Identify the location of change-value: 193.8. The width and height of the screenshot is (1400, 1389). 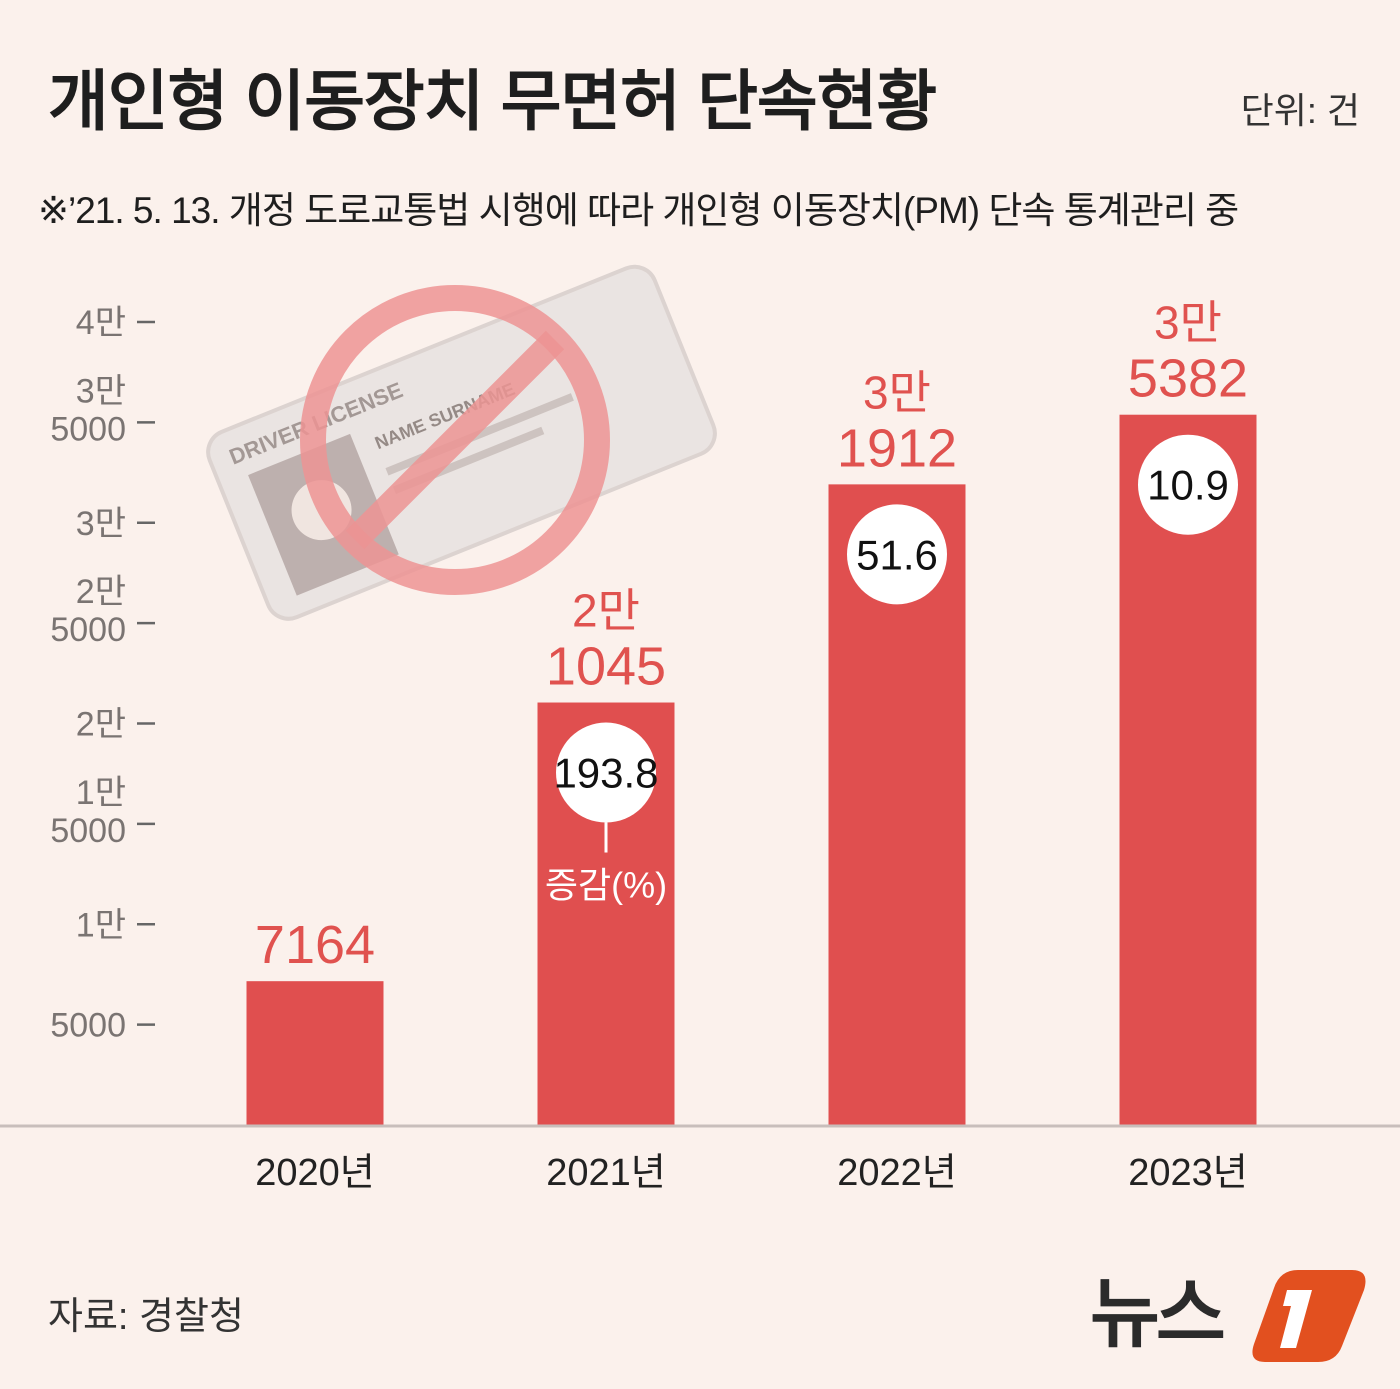
(605, 773).